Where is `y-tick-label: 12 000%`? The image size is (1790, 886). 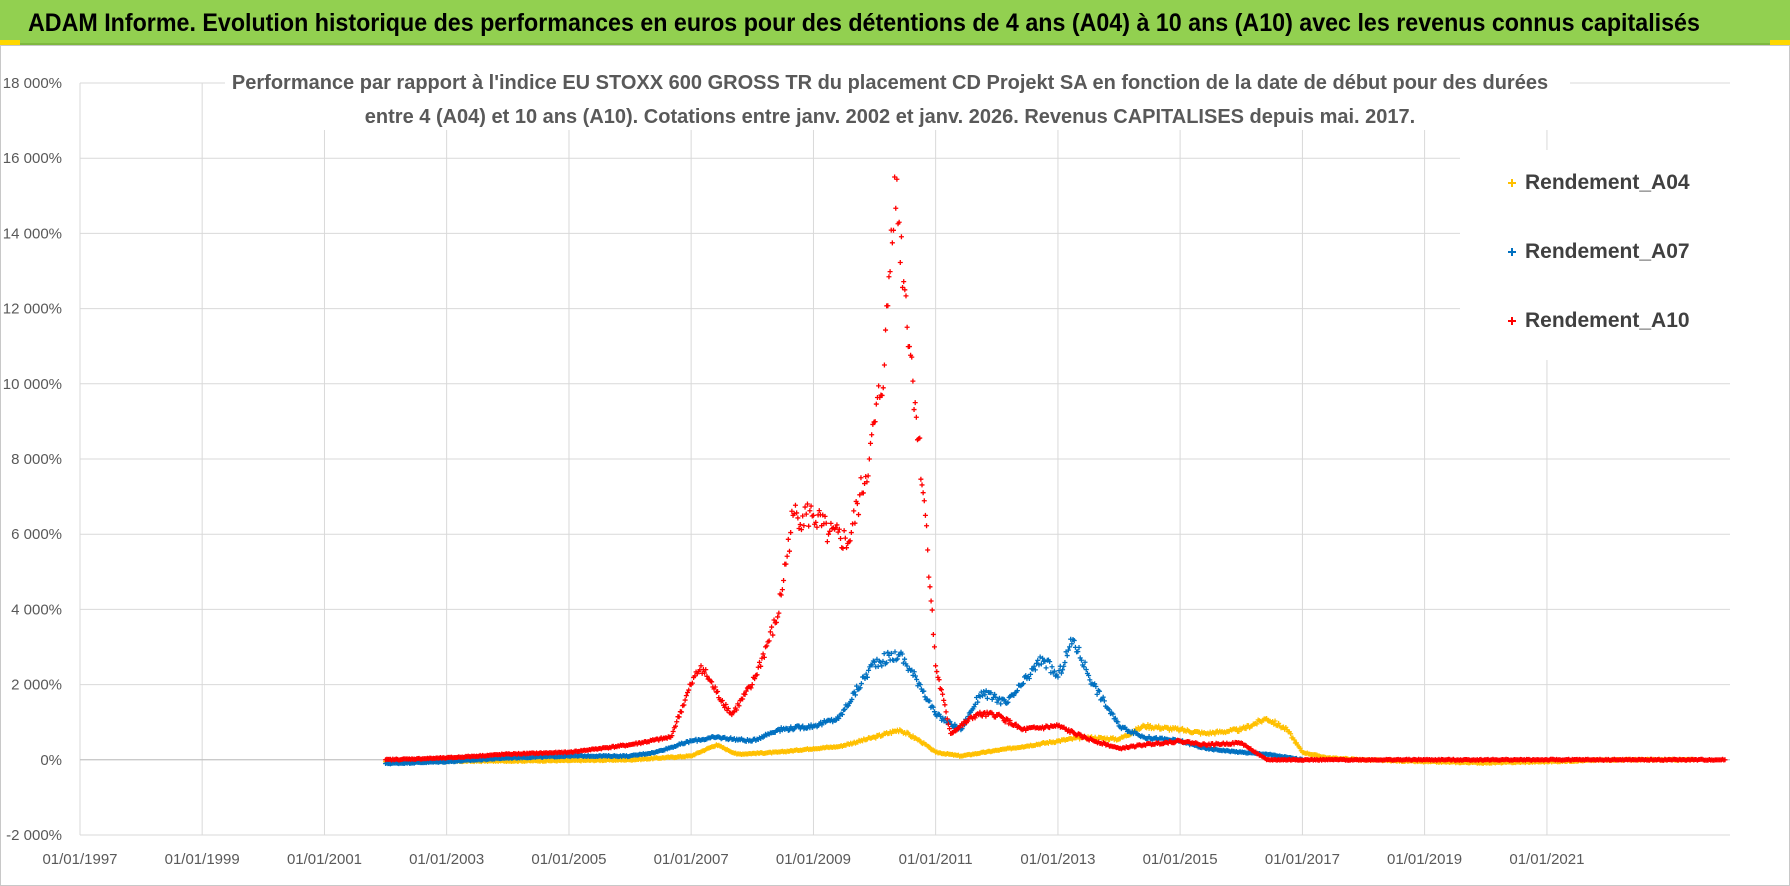 y-tick-label: 12 000% is located at coordinates (32, 309).